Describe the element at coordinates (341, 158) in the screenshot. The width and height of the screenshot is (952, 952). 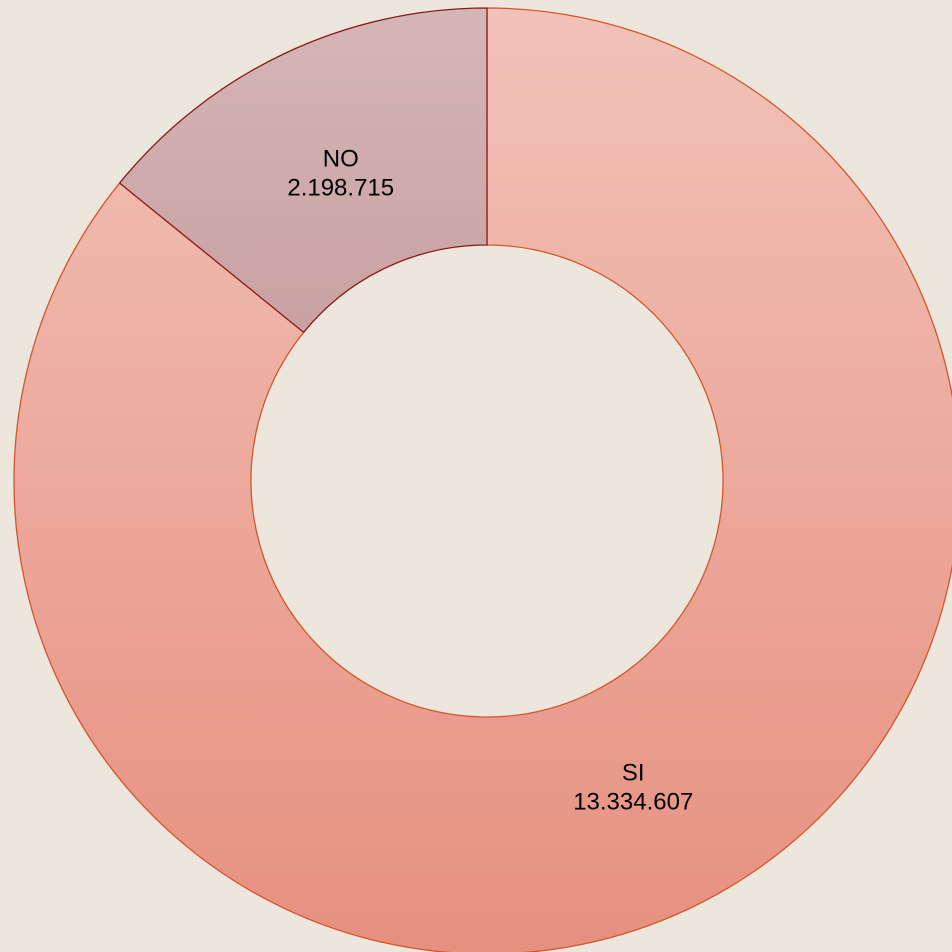
I see `slice-label: NO` at that location.